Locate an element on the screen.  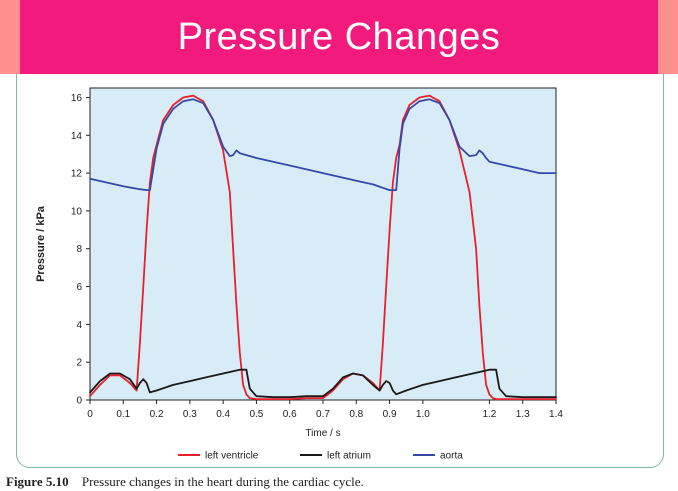
x-tick-label: 1.2 is located at coordinates (489, 414).